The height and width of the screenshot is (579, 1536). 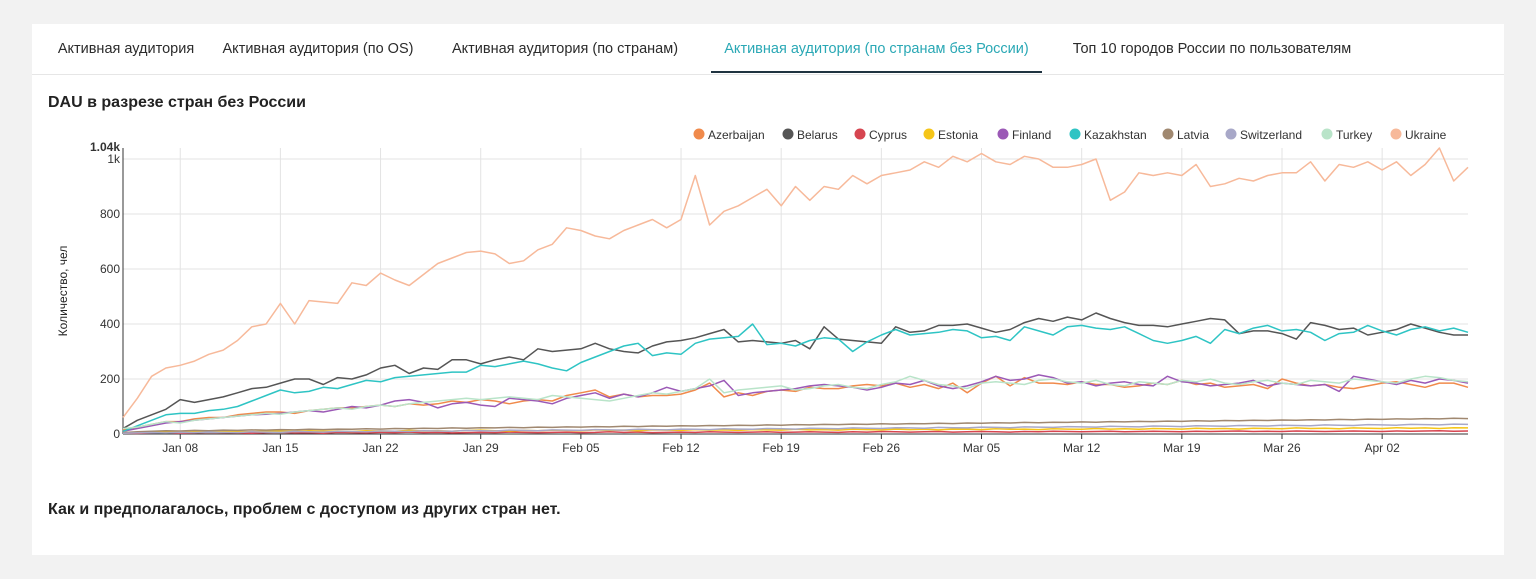 I want to click on legend-marker-finland, so click(x=1003, y=134).